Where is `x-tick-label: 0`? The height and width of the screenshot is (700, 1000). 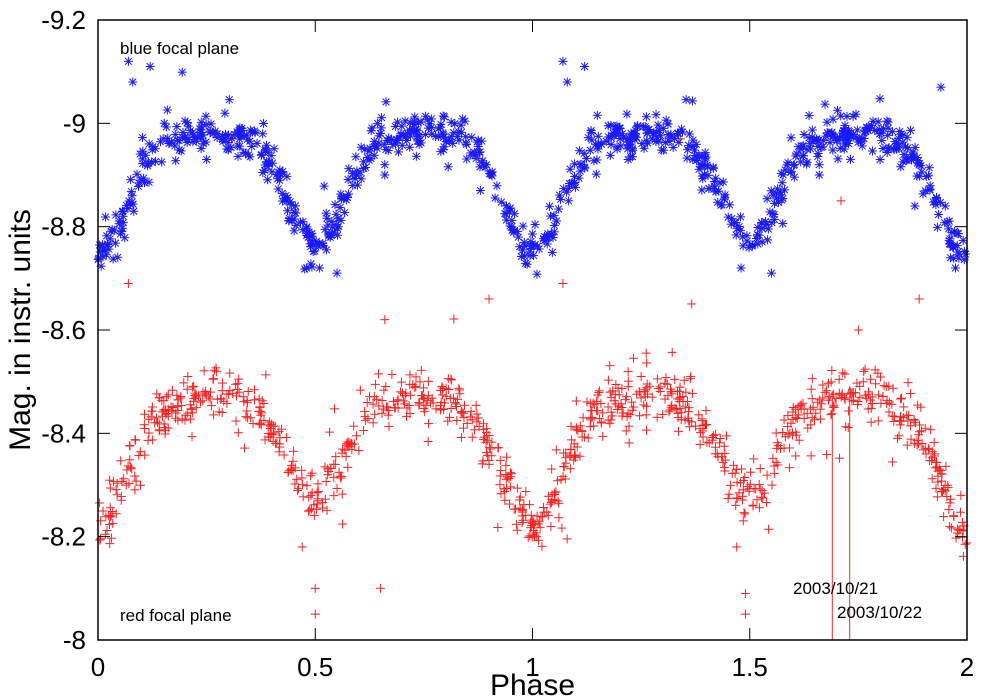 x-tick-label: 0 is located at coordinates (98, 667).